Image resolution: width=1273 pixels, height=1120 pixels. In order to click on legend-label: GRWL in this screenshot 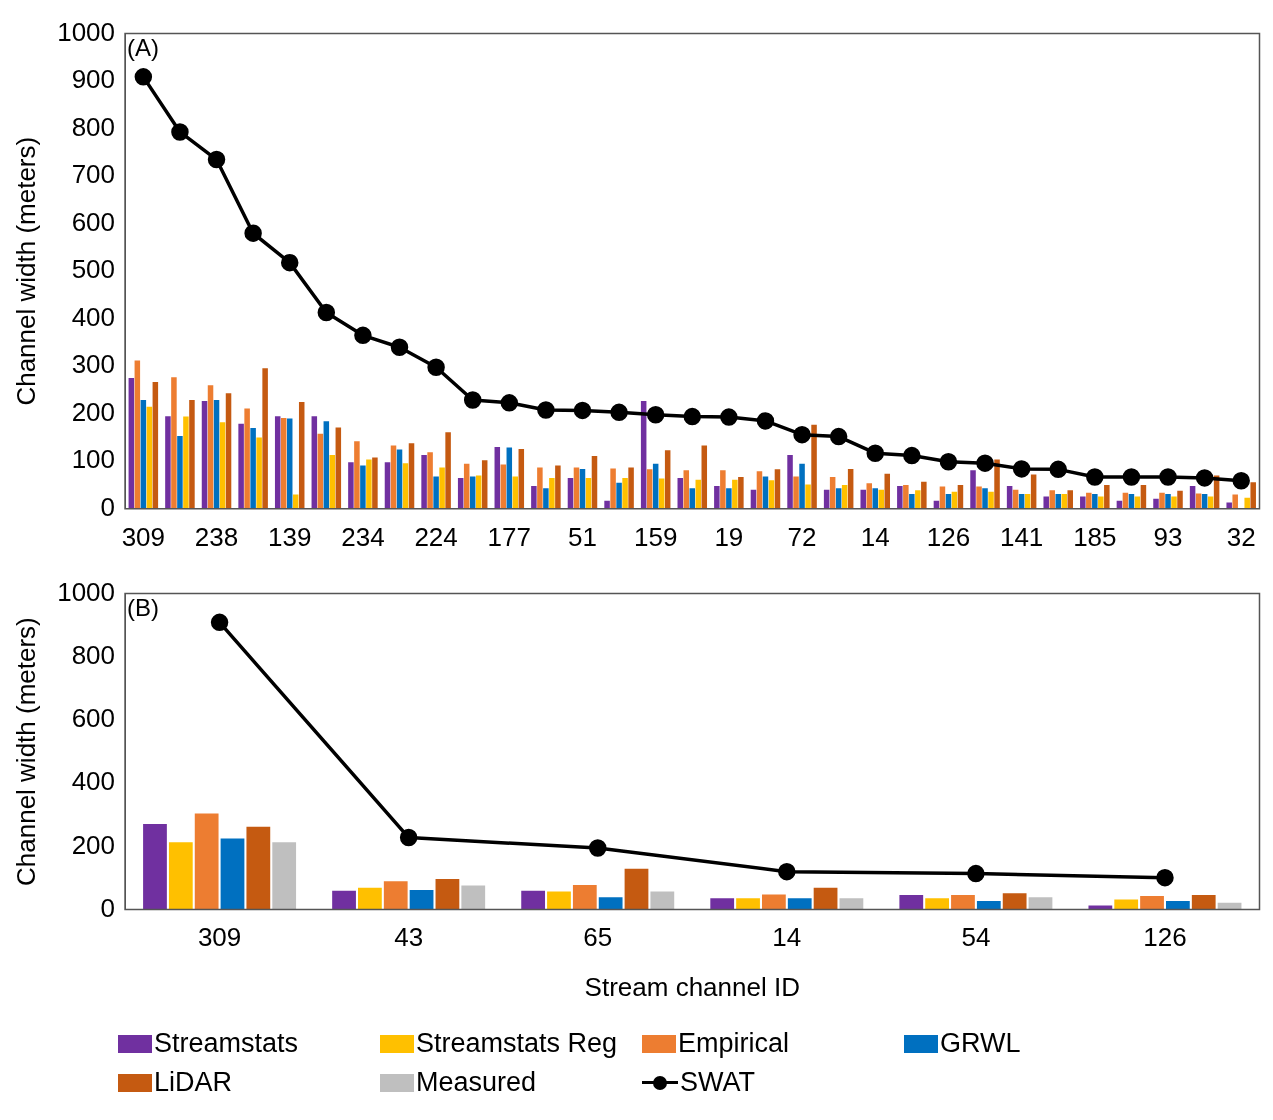, I will do `click(980, 1043)`.